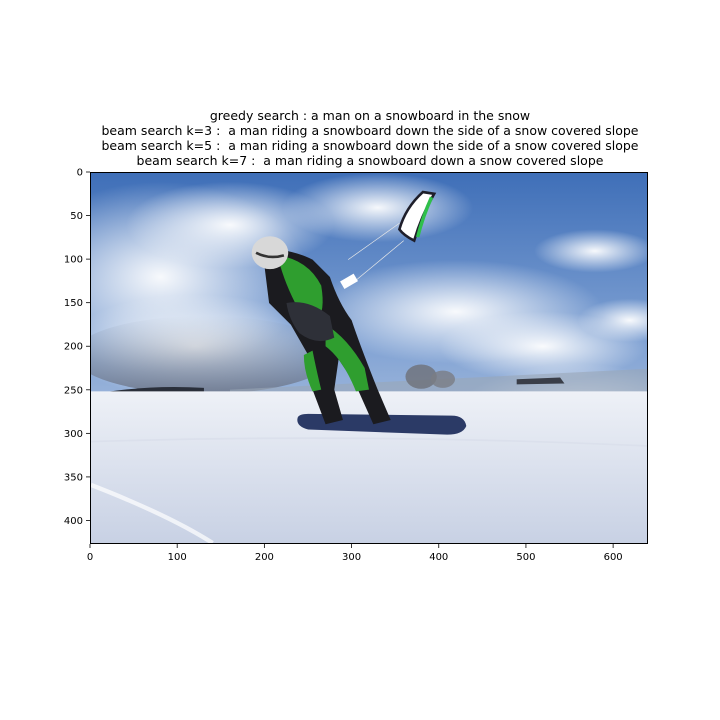 This screenshot has height=720, width=720. Describe the element at coordinates (417, 216) in the screenshot. I see `kite` at that location.